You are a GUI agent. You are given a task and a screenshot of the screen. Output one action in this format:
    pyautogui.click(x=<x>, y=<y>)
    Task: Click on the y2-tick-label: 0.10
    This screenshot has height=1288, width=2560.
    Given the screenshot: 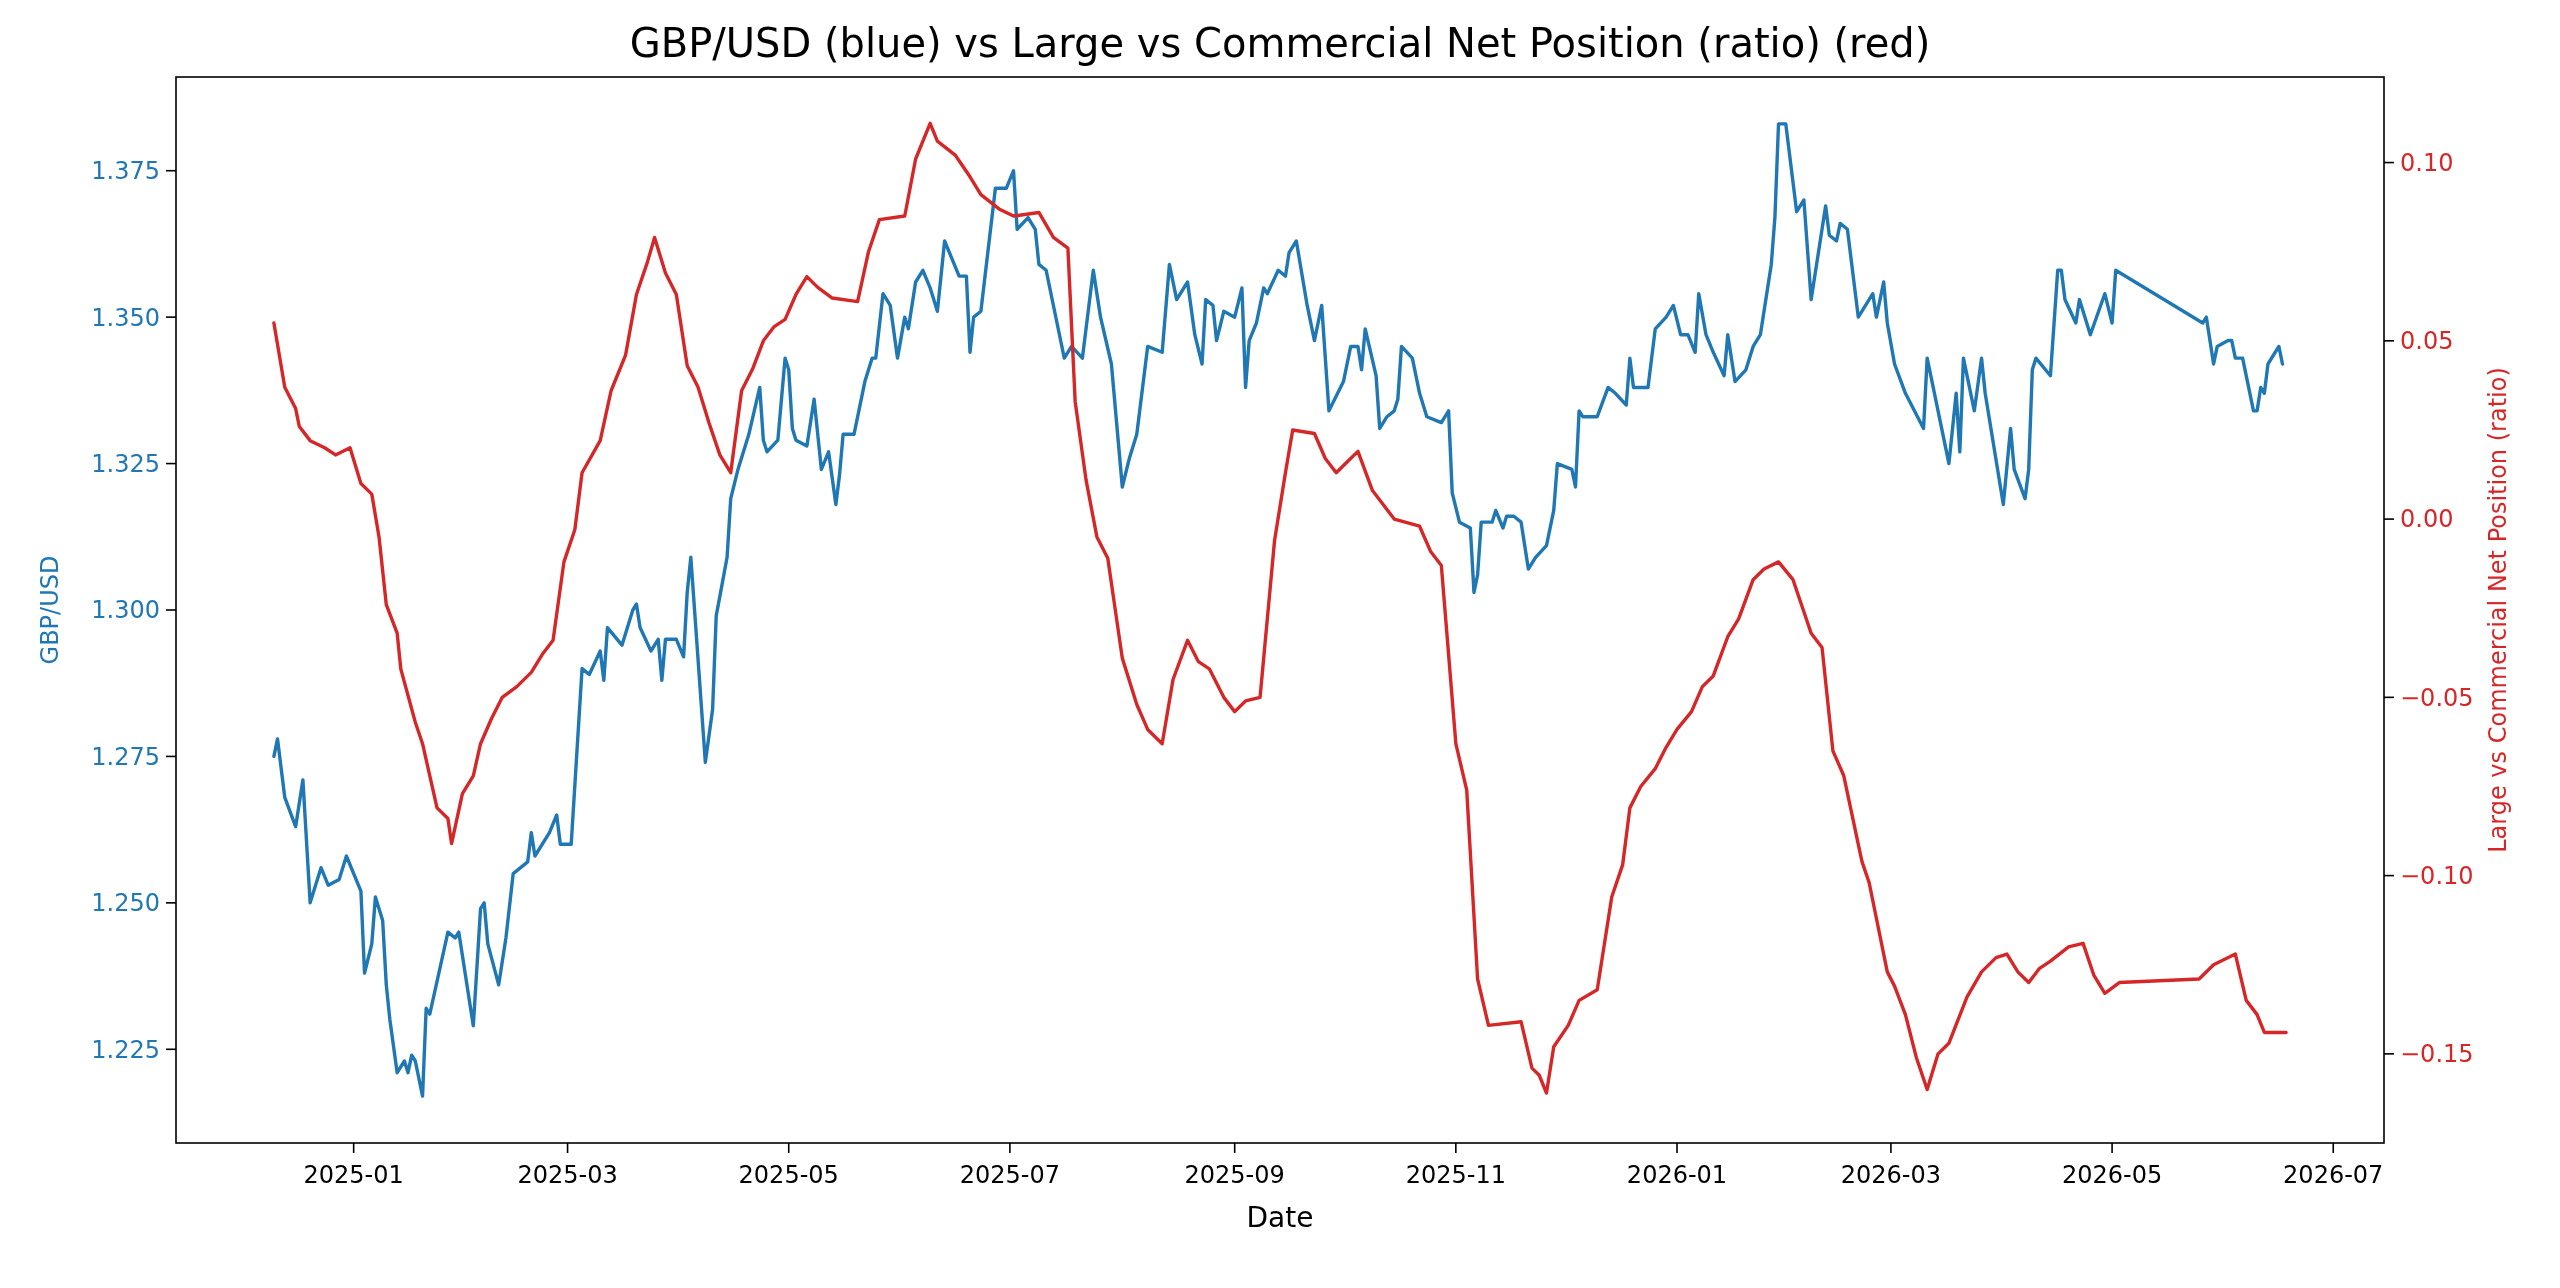 What is the action you would take?
    pyautogui.click(x=2427, y=162)
    